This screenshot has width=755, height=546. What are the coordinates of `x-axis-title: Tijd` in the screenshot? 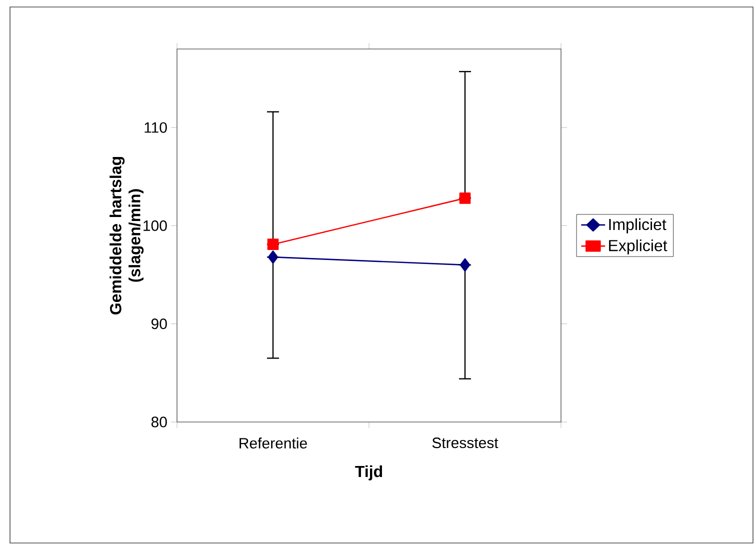 It's located at (368, 472).